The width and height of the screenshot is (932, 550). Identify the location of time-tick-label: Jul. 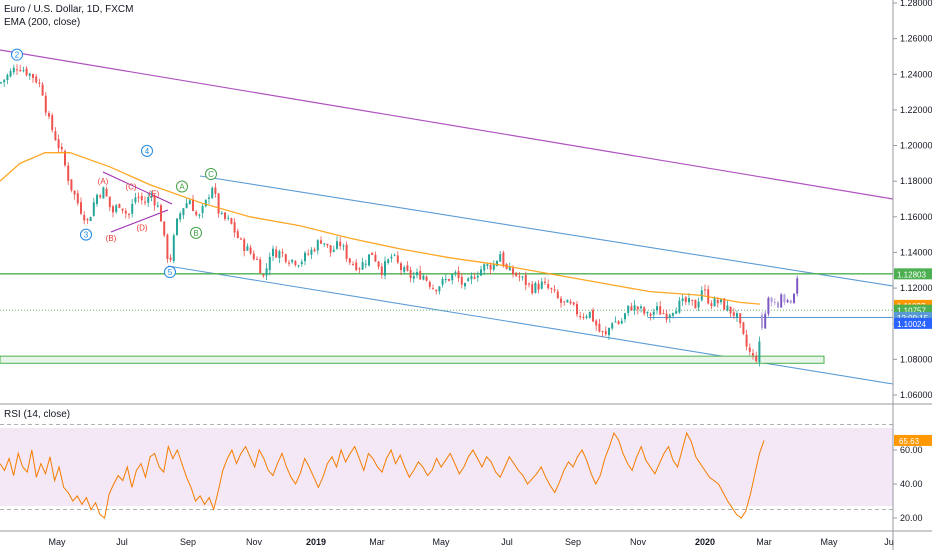
(122, 542).